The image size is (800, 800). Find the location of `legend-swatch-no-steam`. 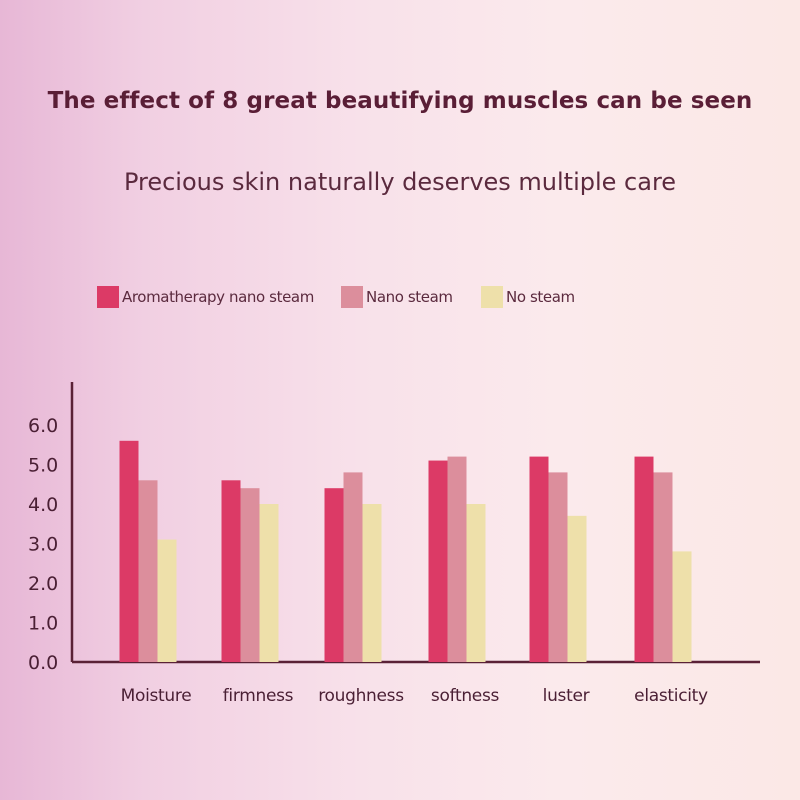

legend-swatch-no-steam is located at coordinates (492, 297).